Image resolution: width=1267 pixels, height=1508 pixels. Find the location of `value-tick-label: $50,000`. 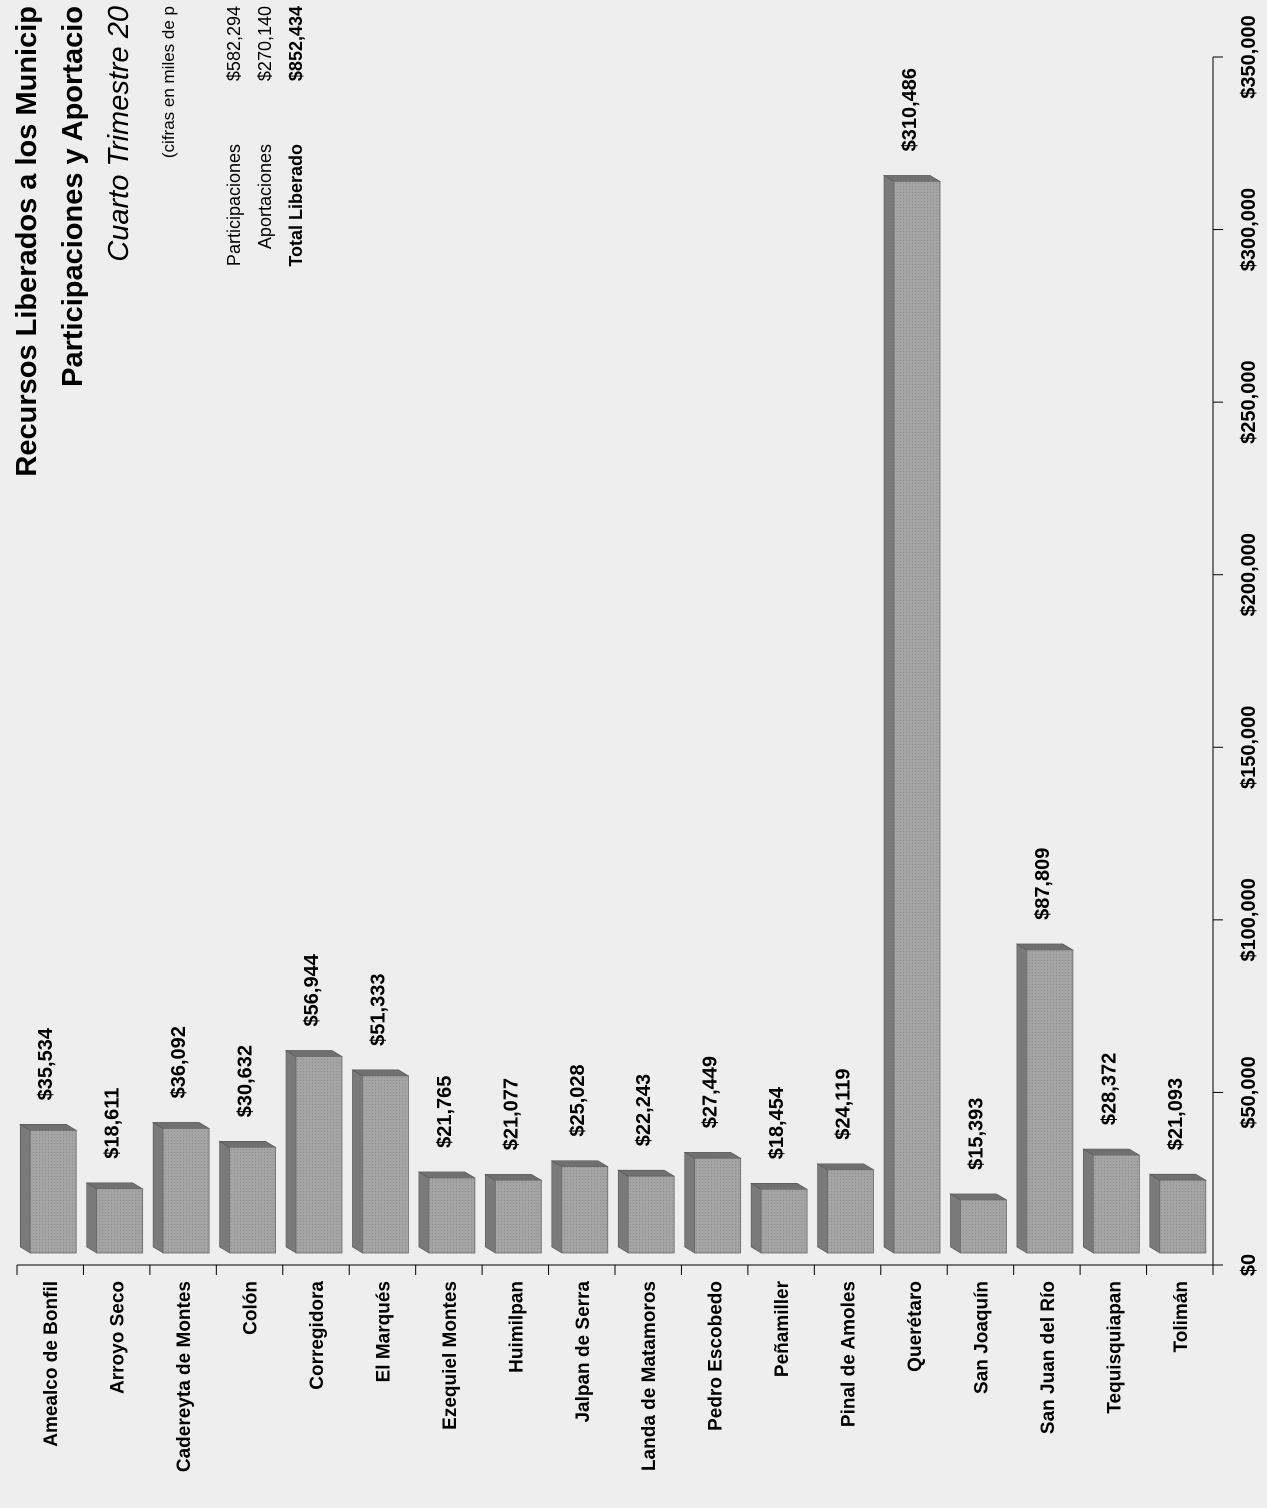

value-tick-label: $50,000 is located at coordinates (1249, 1092).